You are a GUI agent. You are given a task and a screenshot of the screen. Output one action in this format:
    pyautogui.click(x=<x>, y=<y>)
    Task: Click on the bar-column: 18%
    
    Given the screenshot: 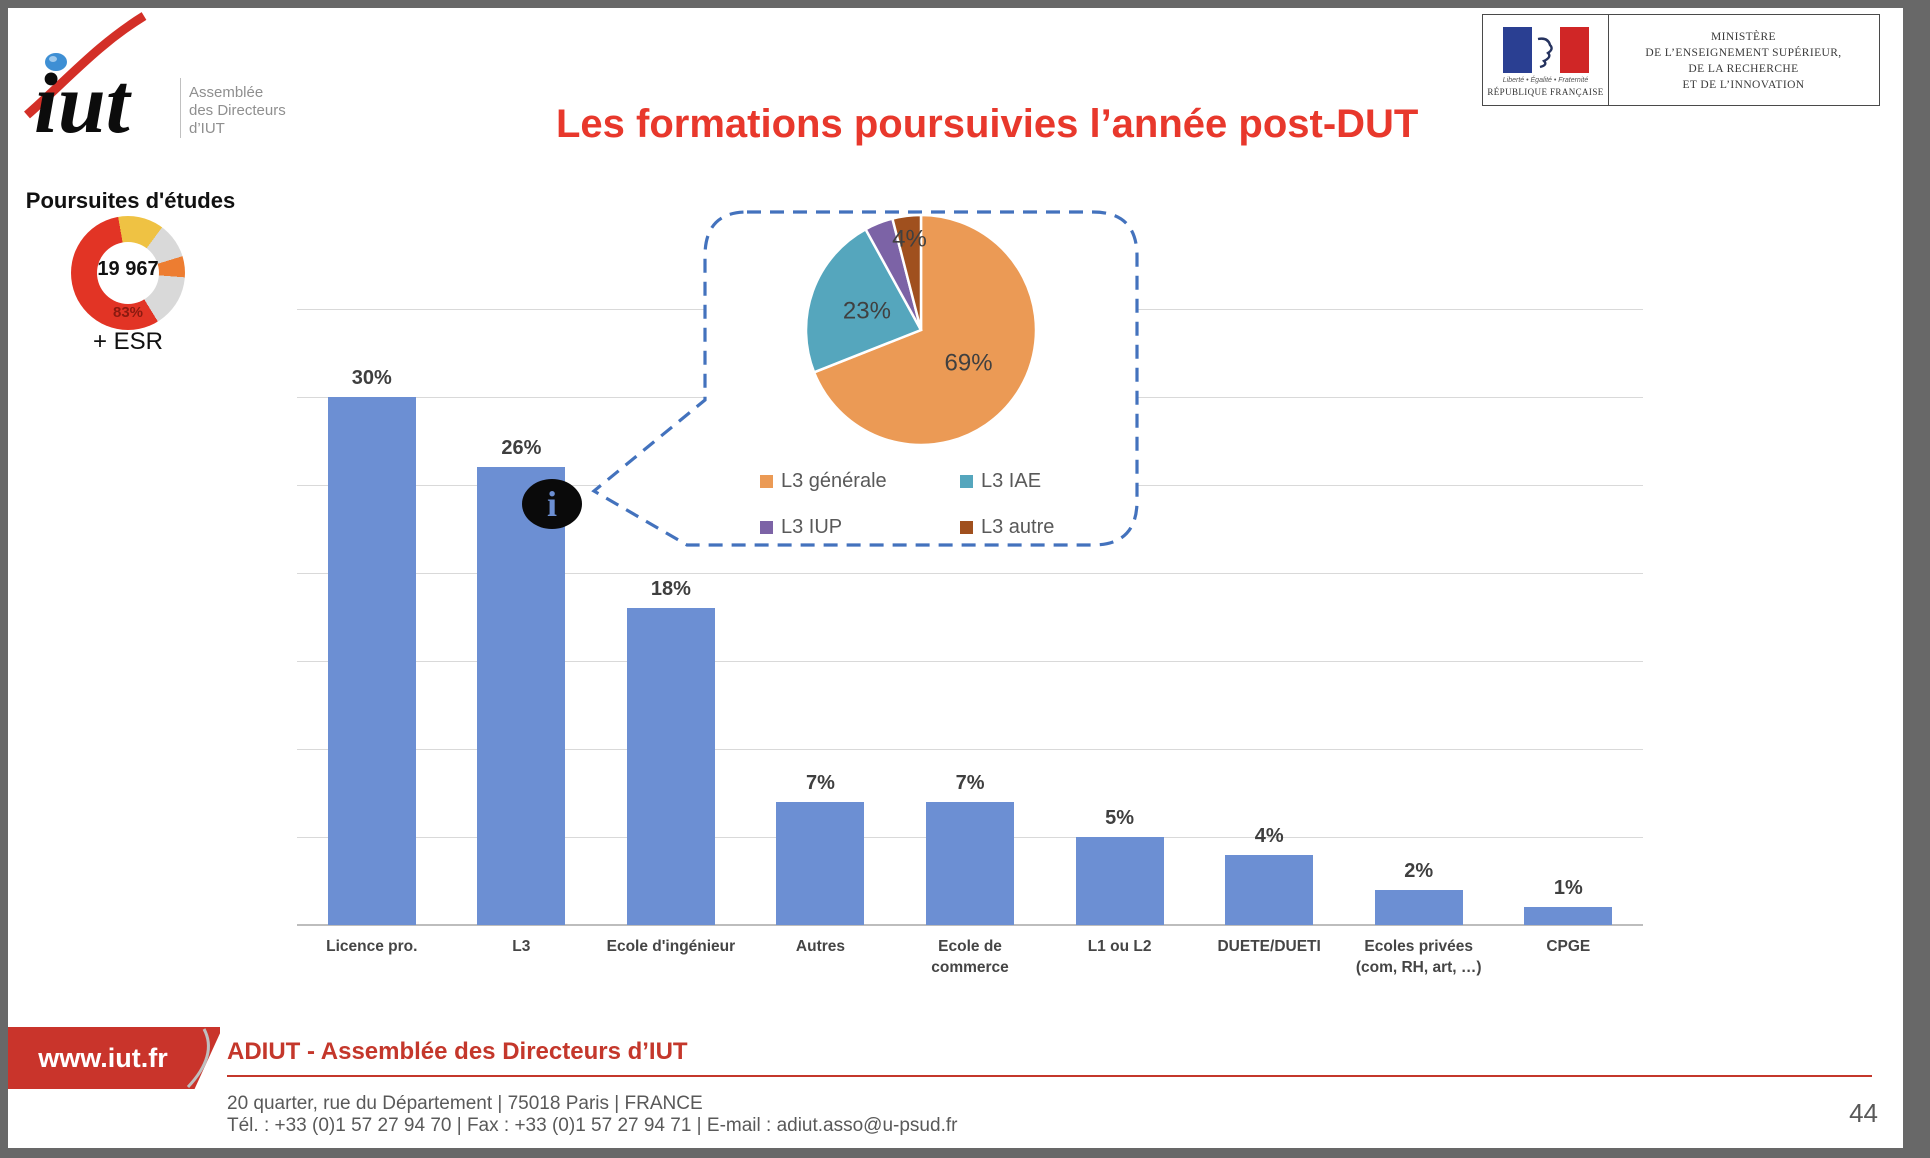 What is the action you would take?
    pyautogui.click(x=671, y=617)
    